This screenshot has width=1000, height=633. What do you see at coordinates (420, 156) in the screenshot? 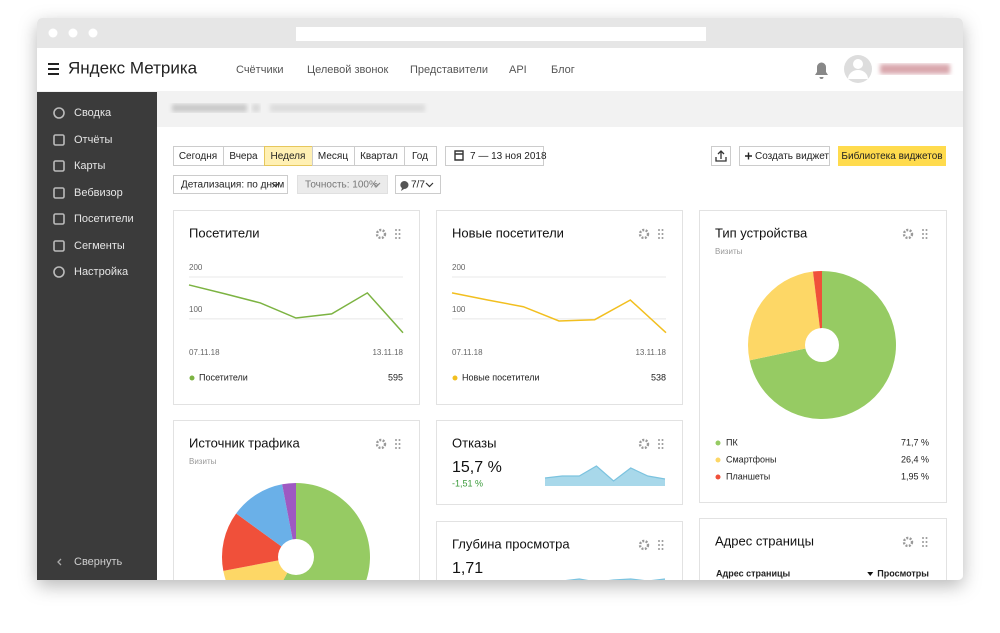
I see `period-button` at bounding box center [420, 156].